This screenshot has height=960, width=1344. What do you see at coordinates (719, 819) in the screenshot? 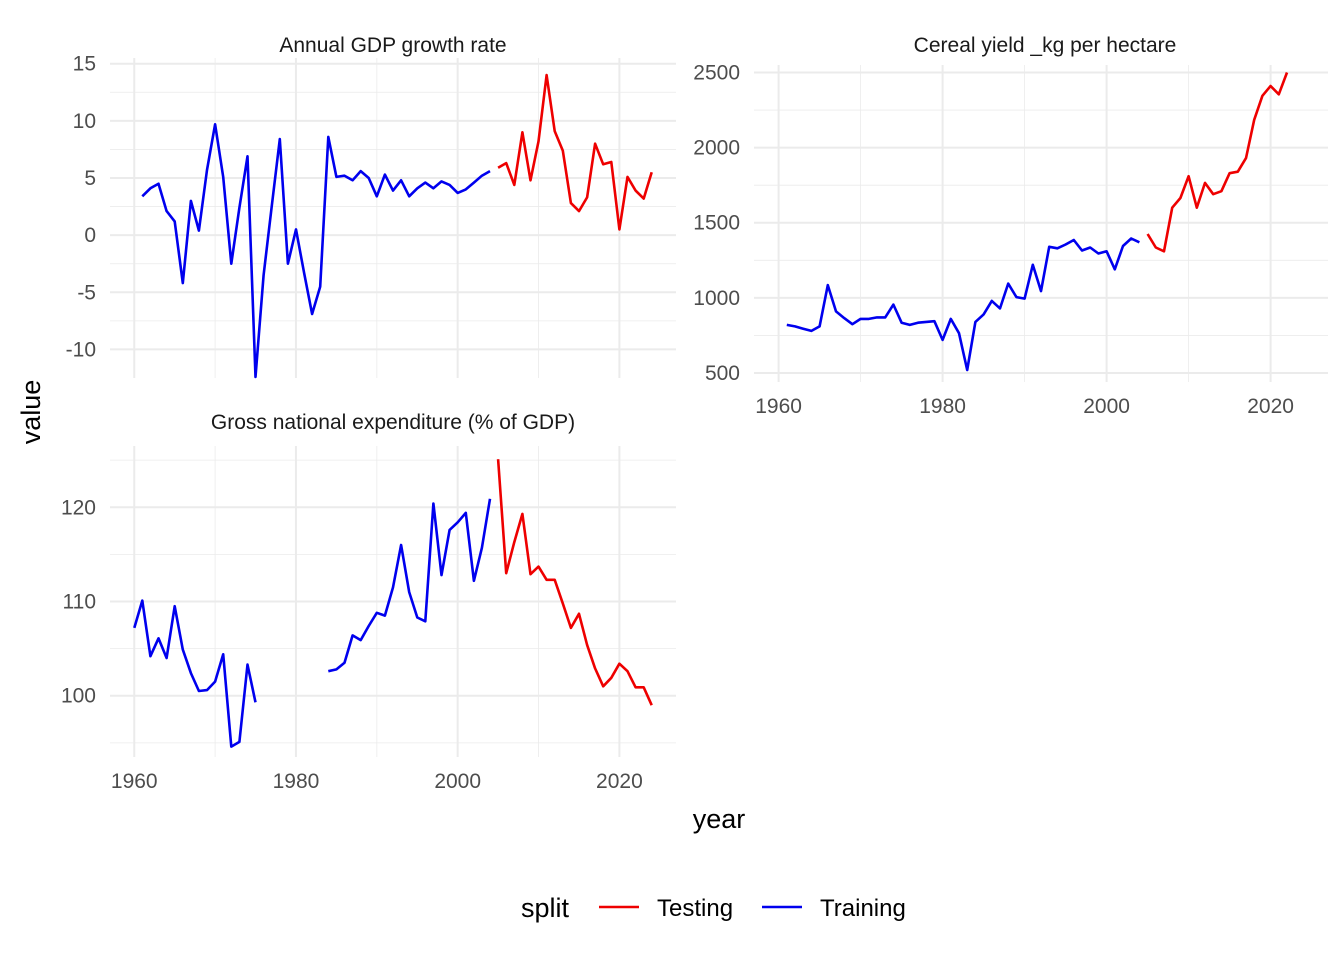
I see `x-axis-title: year` at bounding box center [719, 819].